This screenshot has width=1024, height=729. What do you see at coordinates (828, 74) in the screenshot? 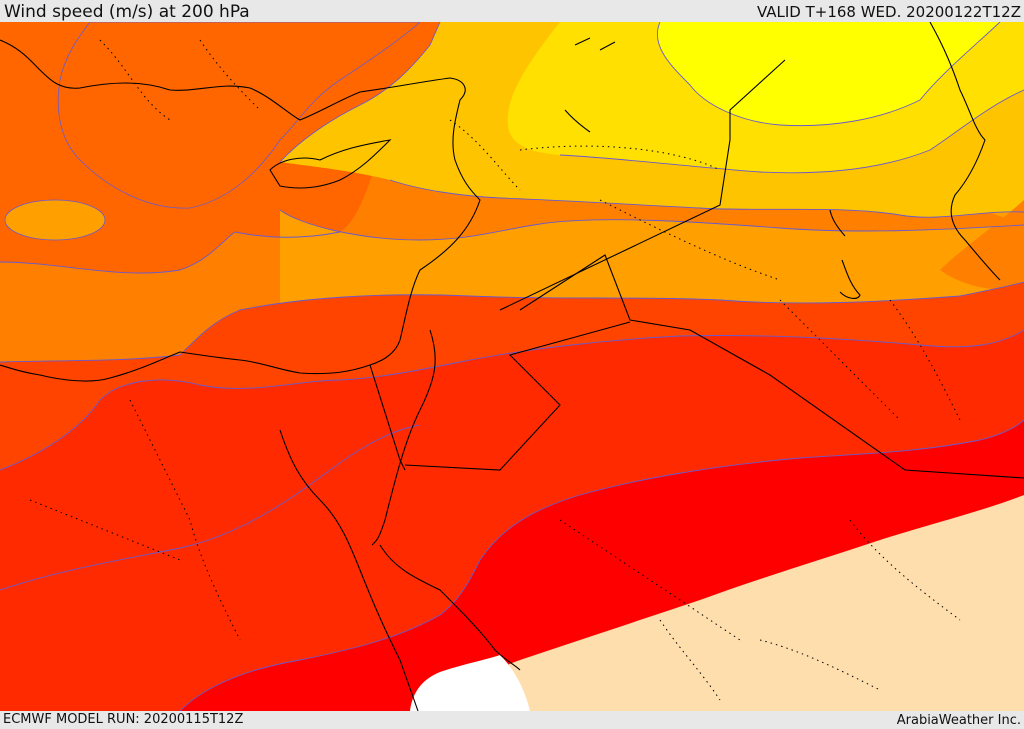
I see `band-yellow` at bounding box center [828, 74].